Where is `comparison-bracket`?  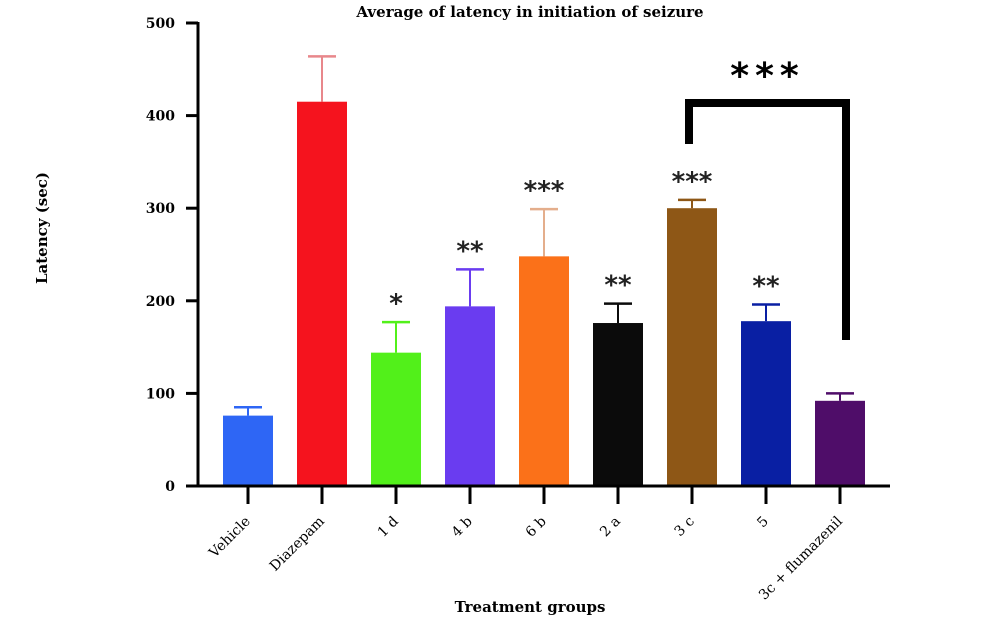 comparison-bracket is located at coordinates (767, 219).